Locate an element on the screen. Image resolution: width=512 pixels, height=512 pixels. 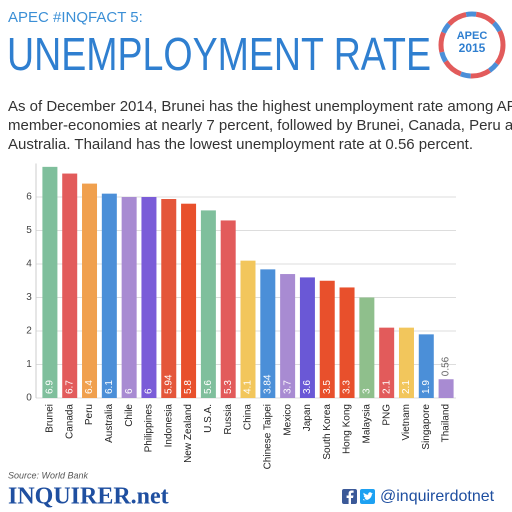
value-label: 5.6 is located at coordinates (208, 387).